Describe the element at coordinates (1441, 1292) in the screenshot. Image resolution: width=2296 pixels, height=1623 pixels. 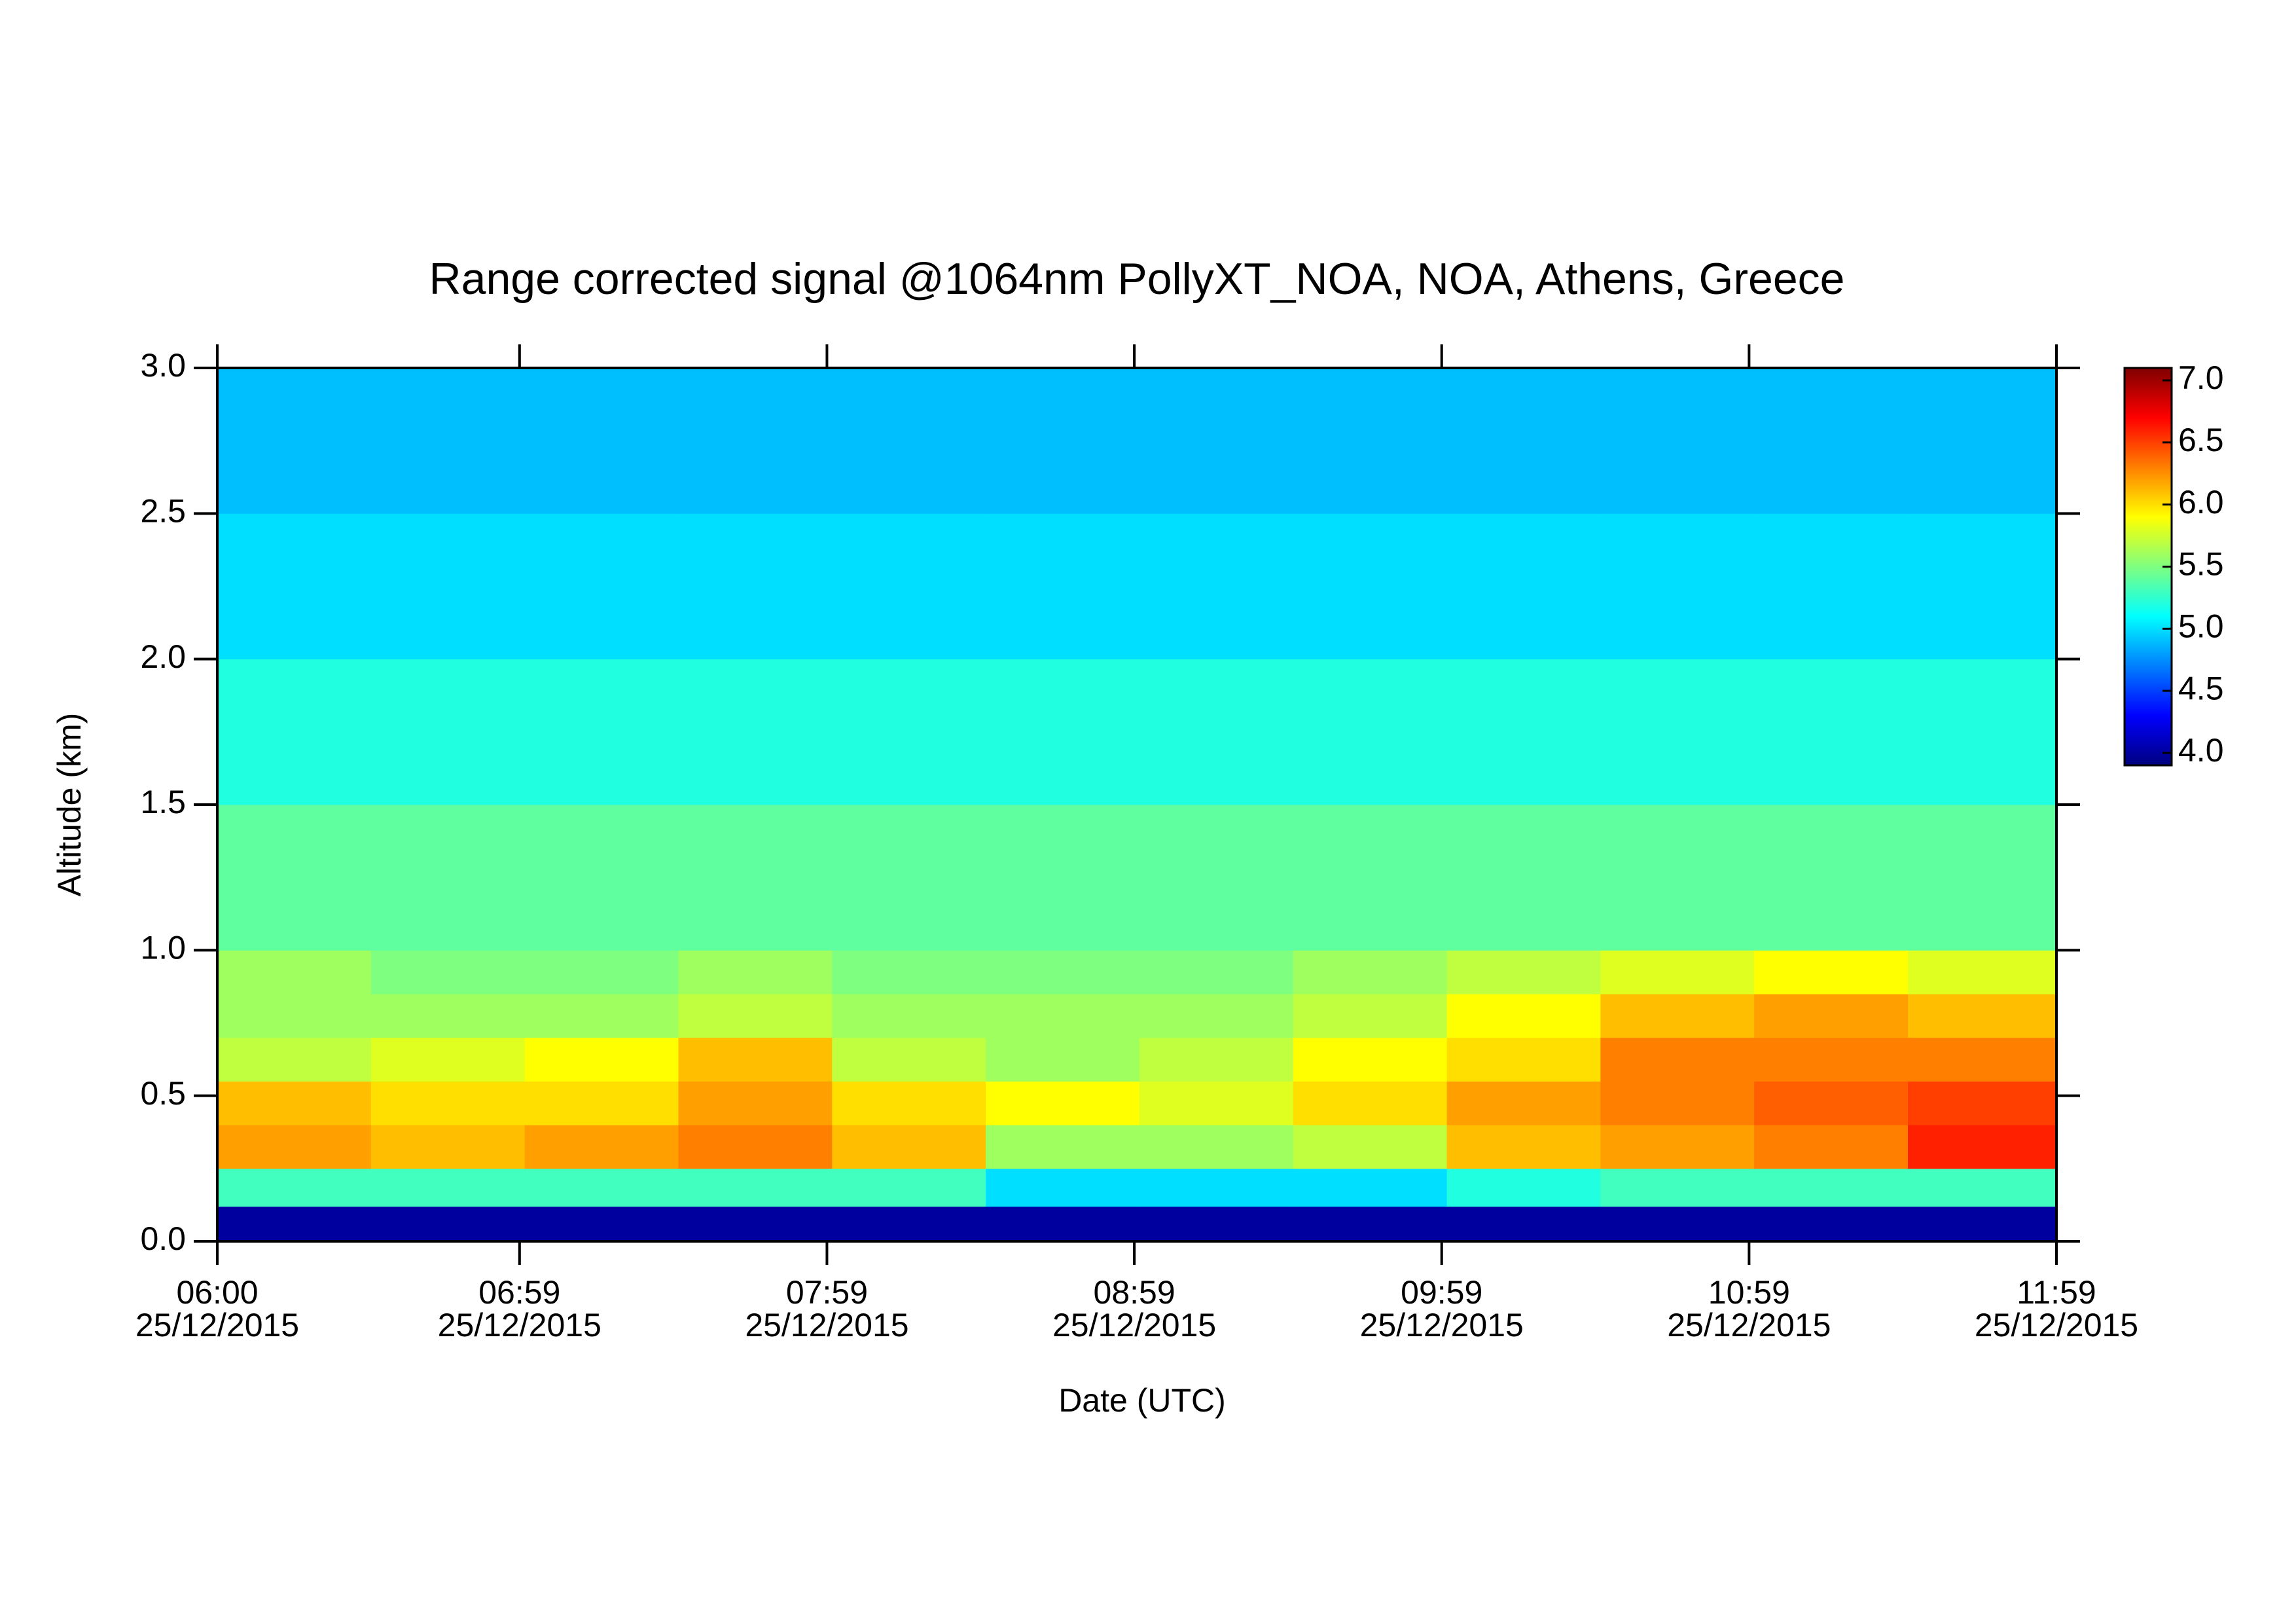
I see `x-tick-label: 09:59` at that location.